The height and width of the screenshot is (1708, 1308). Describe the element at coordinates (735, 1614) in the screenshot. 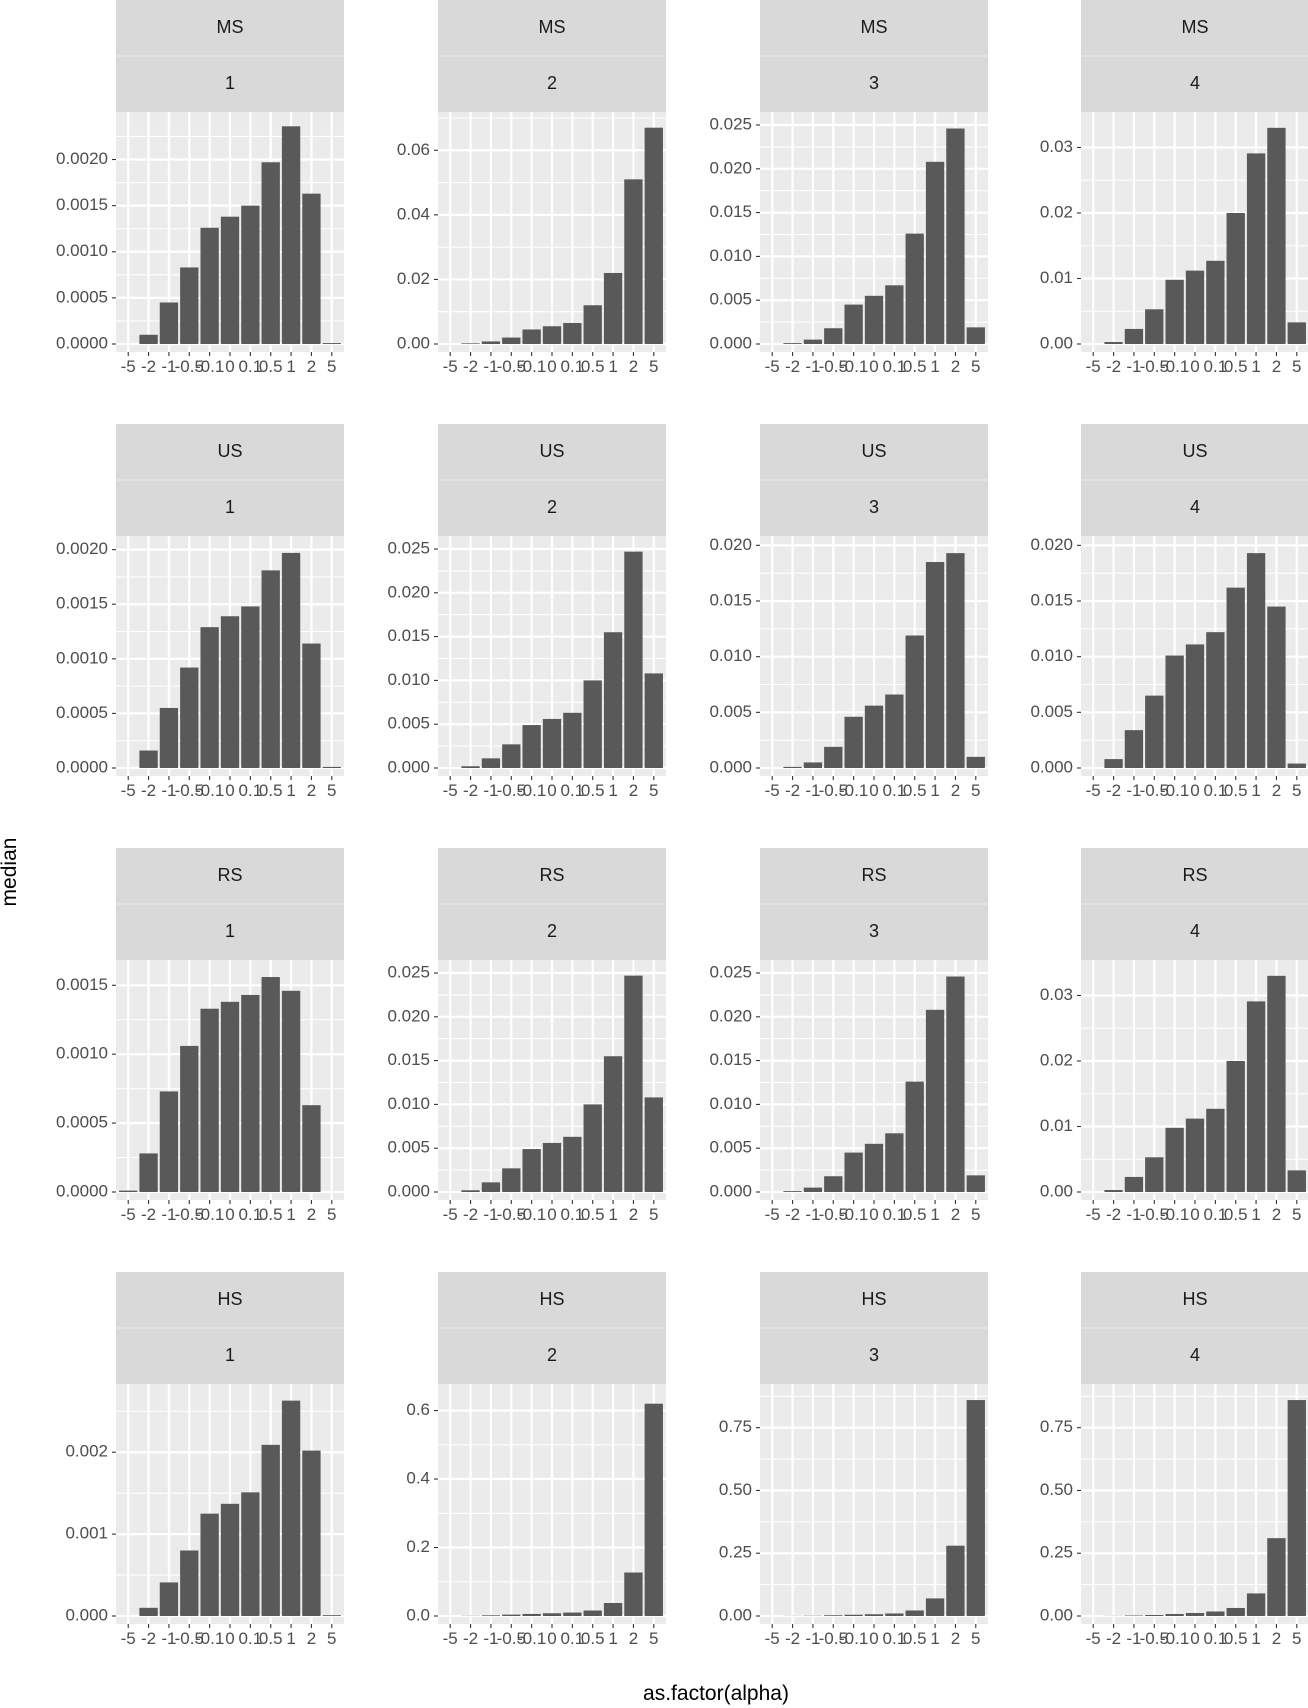

I see `y-tick-label: 0.00` at that location.